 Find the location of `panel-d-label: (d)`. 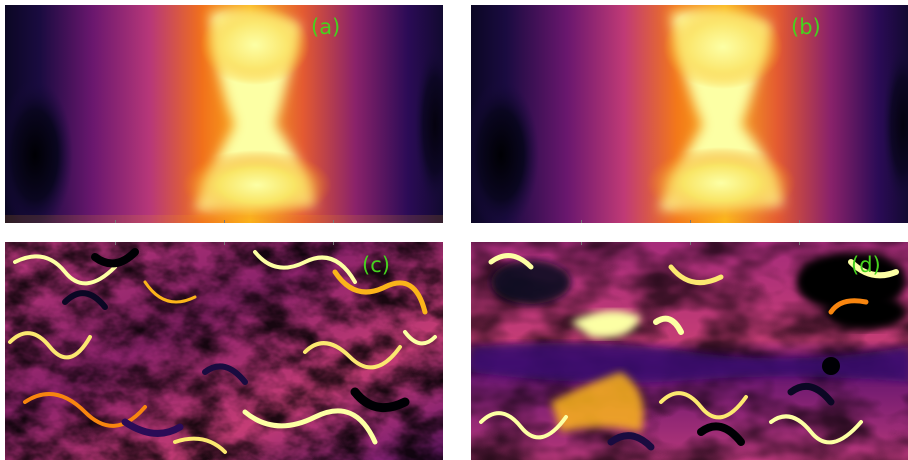

panel-d-label: (d) is located at coordinates (866, 265).